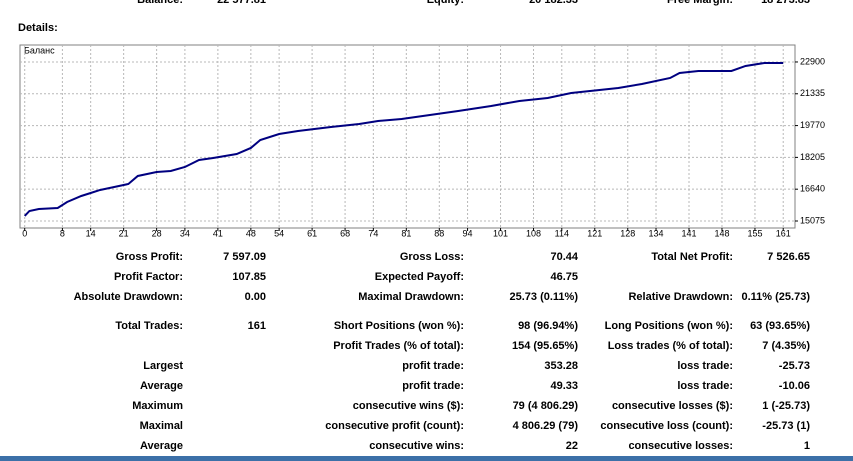 The height and width of the screenshot is (461, 853). Describe the element at coordinates (399, 326) in the screenshot. I see `row-label: Short Positions (won %):` at that location.